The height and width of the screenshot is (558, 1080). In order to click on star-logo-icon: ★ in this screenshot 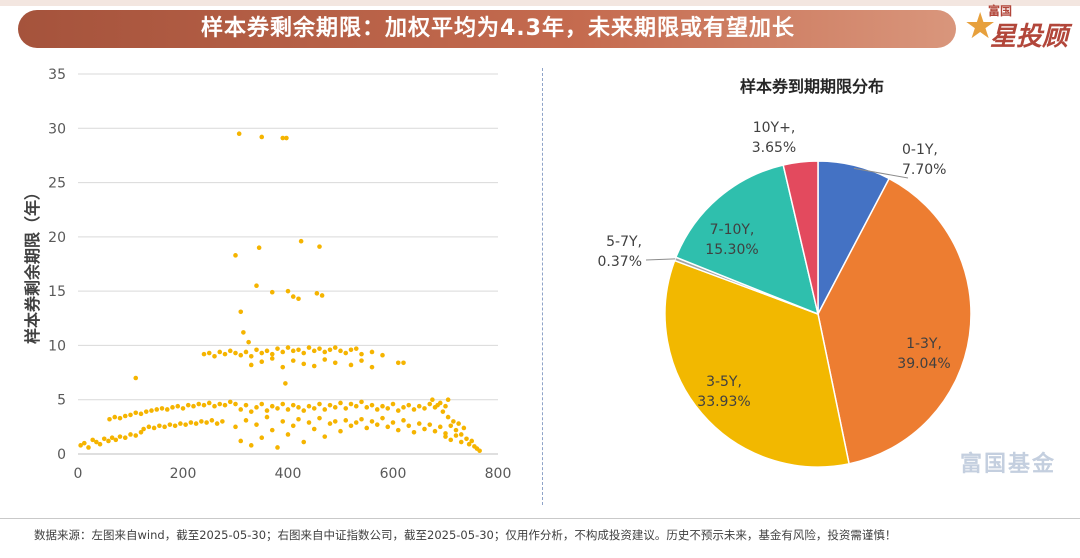, I will do `click(980, 26)`.